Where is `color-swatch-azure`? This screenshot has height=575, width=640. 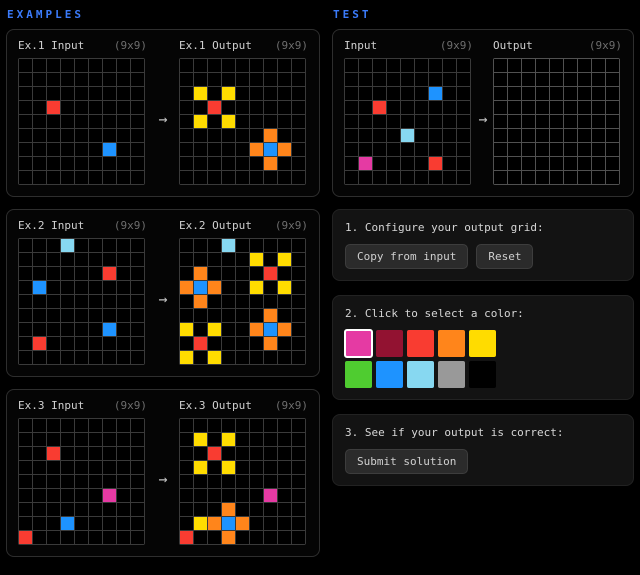 color-swatch-azure is located at coordinates (420, 374).